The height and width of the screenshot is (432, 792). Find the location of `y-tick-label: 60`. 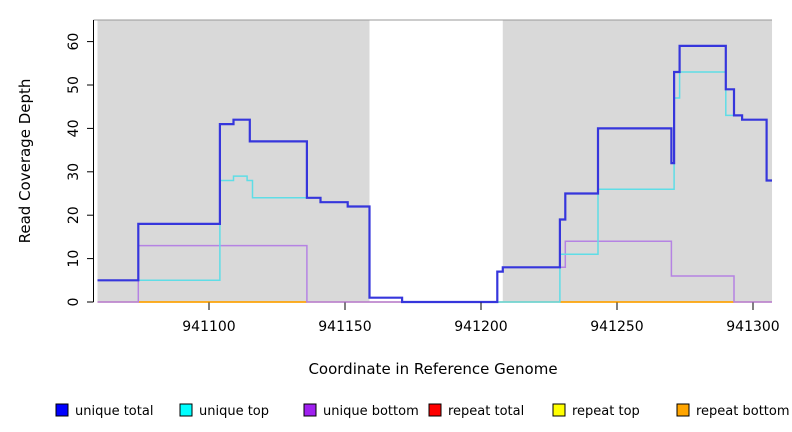

y-tick-label: 60 is located at coordinates (74, 42).